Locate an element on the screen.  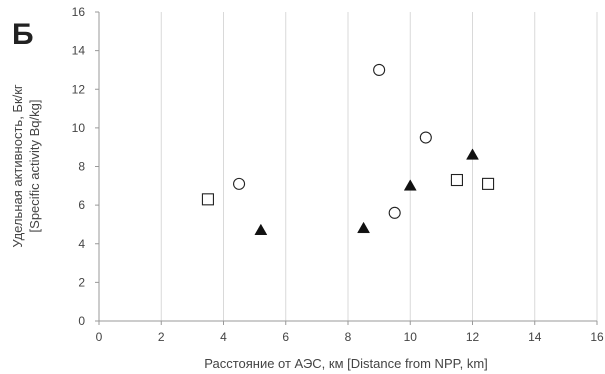
y-tick-label-10: 10 is located at coordinates (79, 128).